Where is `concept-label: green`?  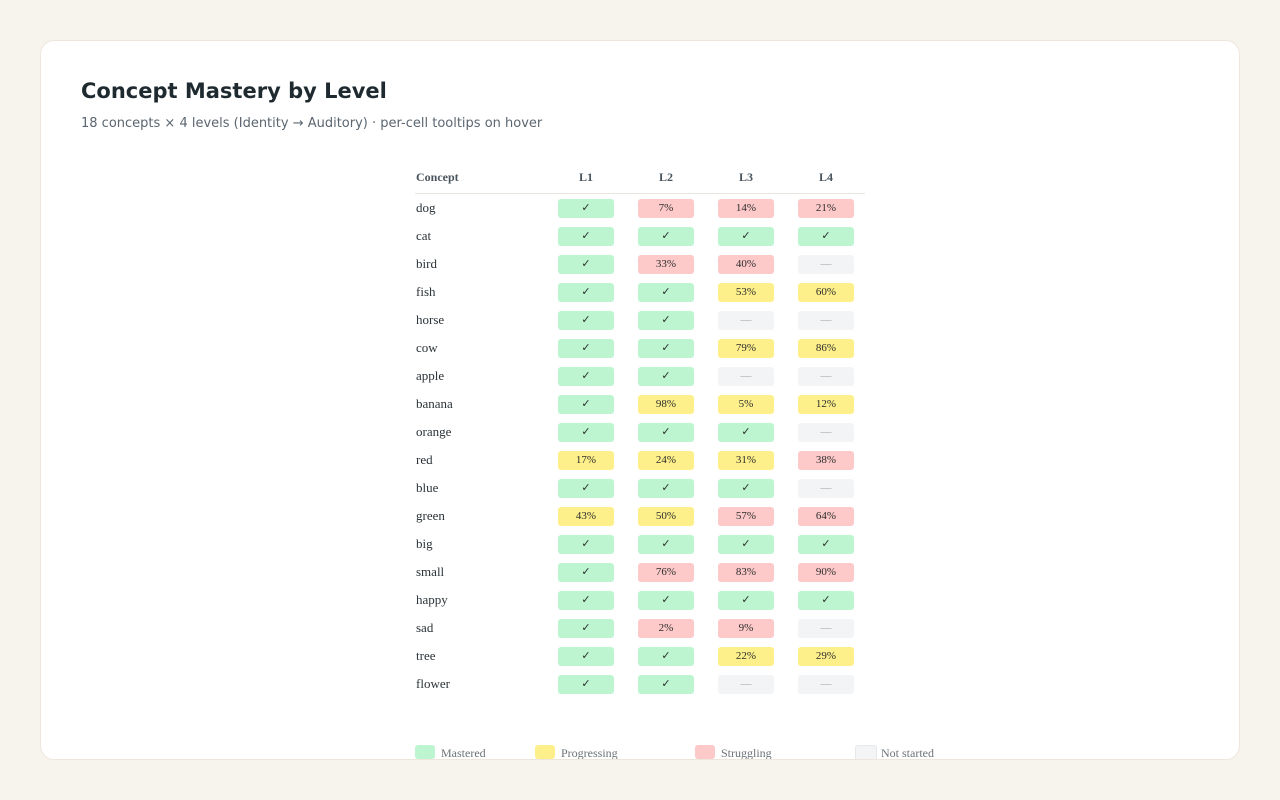 concept-label: green is located at coordinates (430, 515).